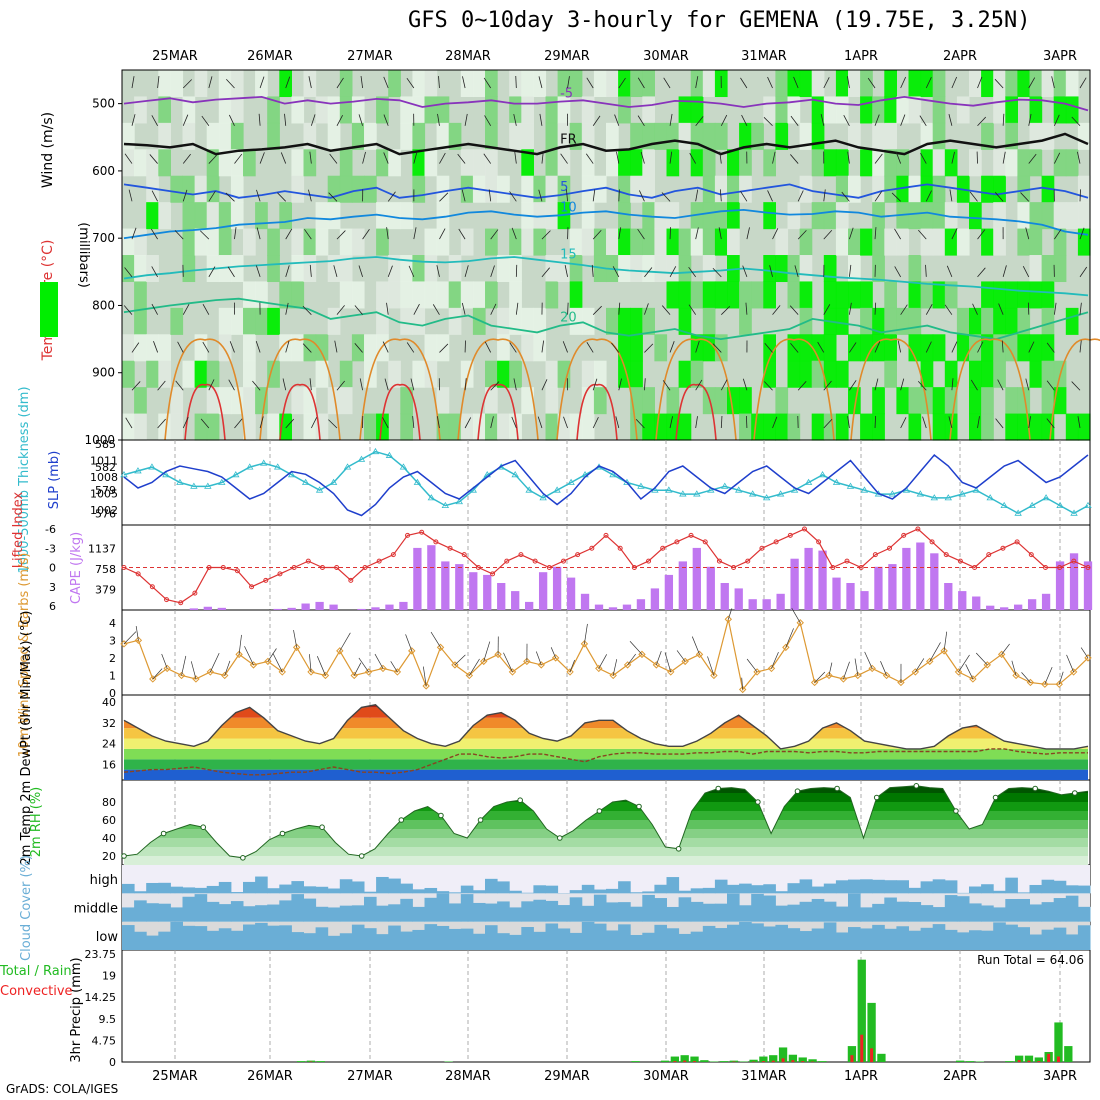 This screenshot has width=1100, height=1100. What do you see at coordinates (606, 754) in the screenshot?
I see `temp-band` at bounding box center [606, 754].